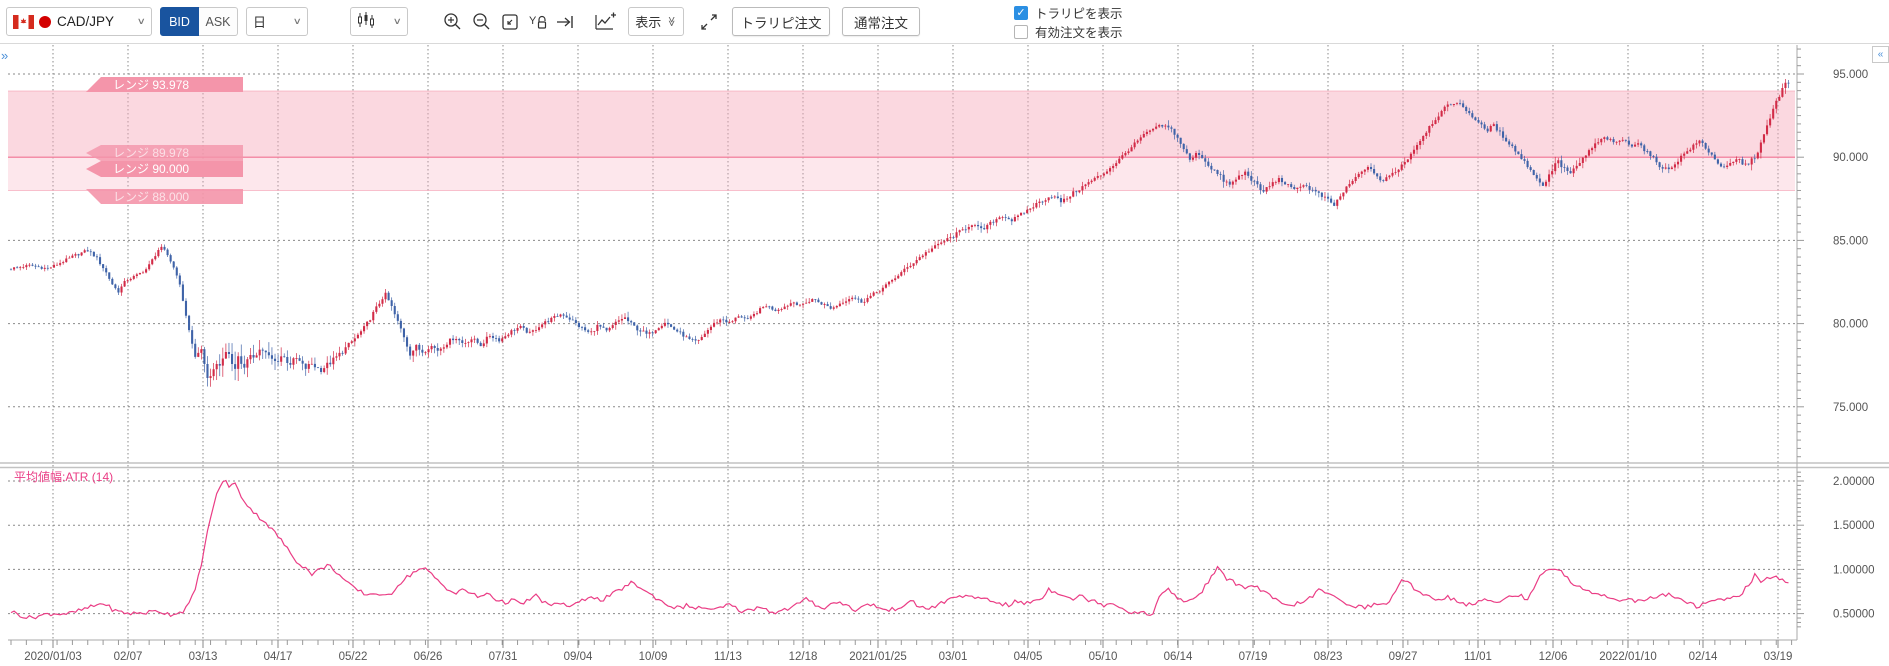  I want to click on candlestick-icon, so click(366, 21).